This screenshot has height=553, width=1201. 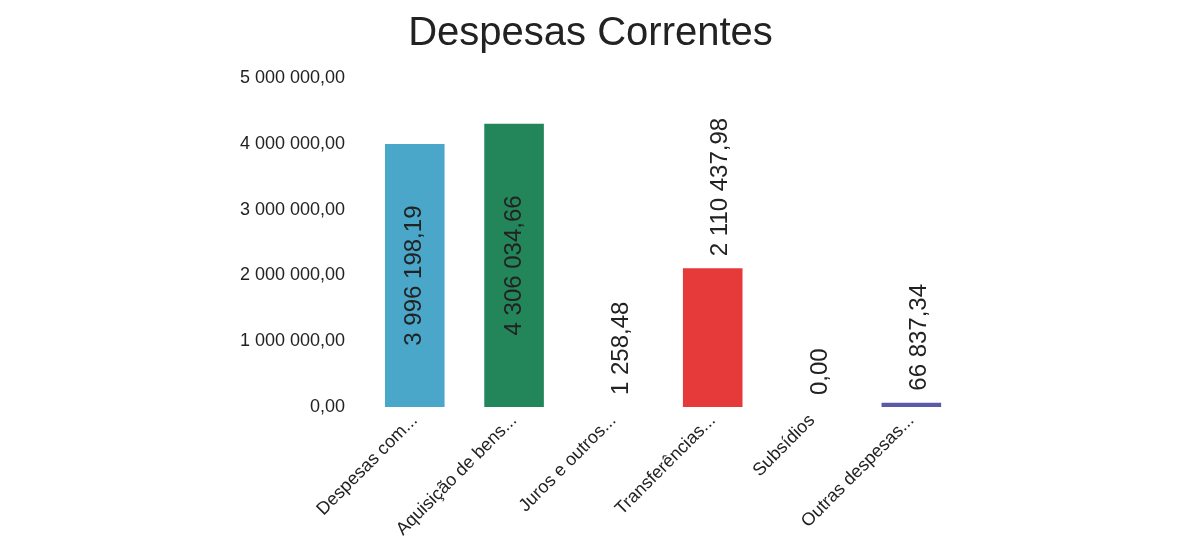 I want to click on chart-title: Despesas Correntes, so click(x=590, y=31).